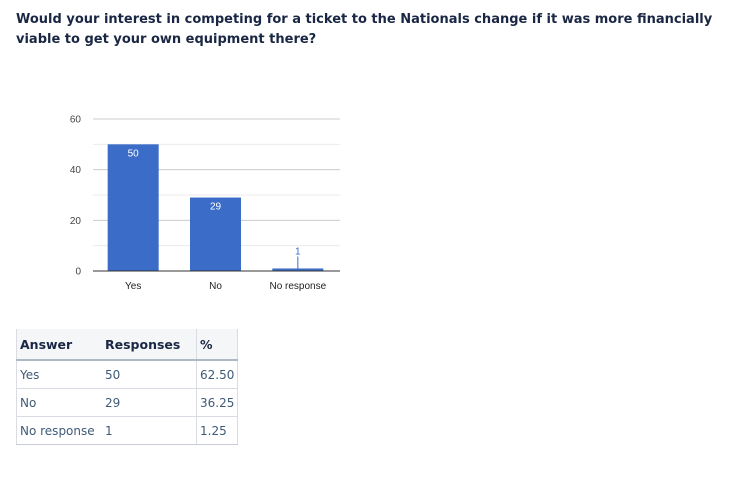 This screenshot has height=480, width=744. I want to click on header-percent: %, so click(217, 345).